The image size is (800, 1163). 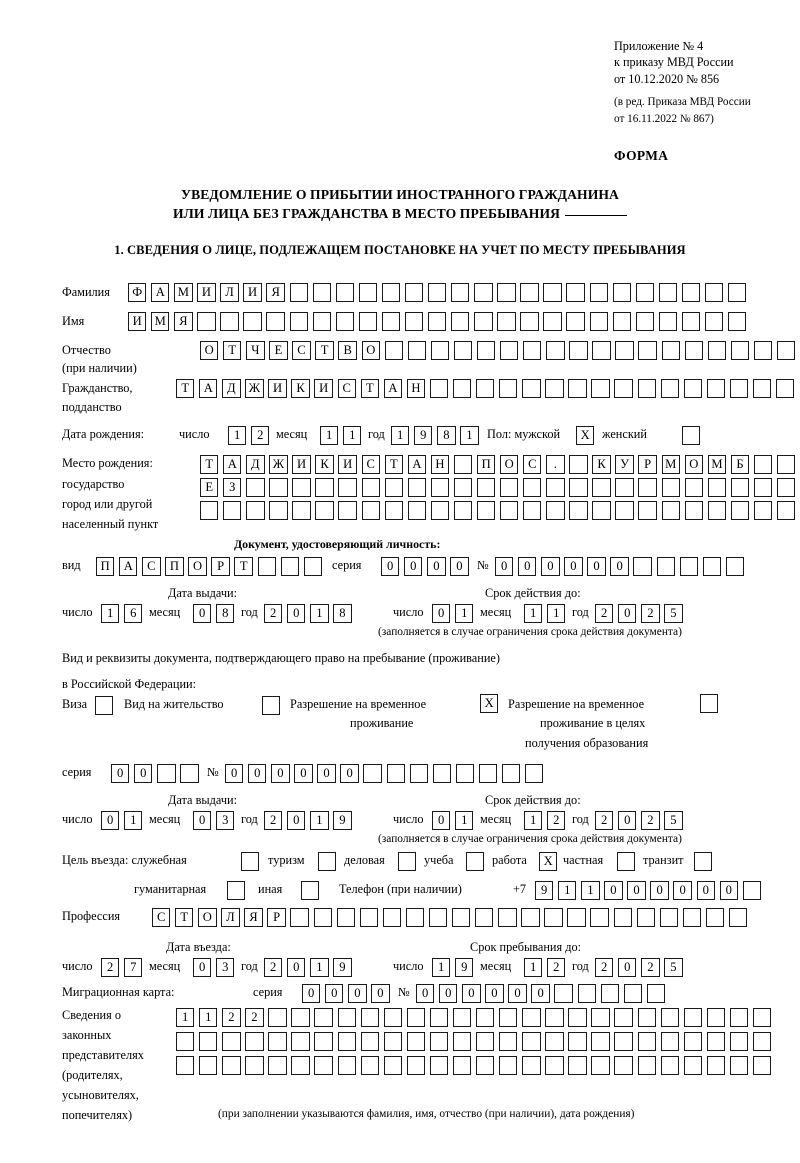 I want to click on purpose-study-checkbox, so click(x=477, y=862).